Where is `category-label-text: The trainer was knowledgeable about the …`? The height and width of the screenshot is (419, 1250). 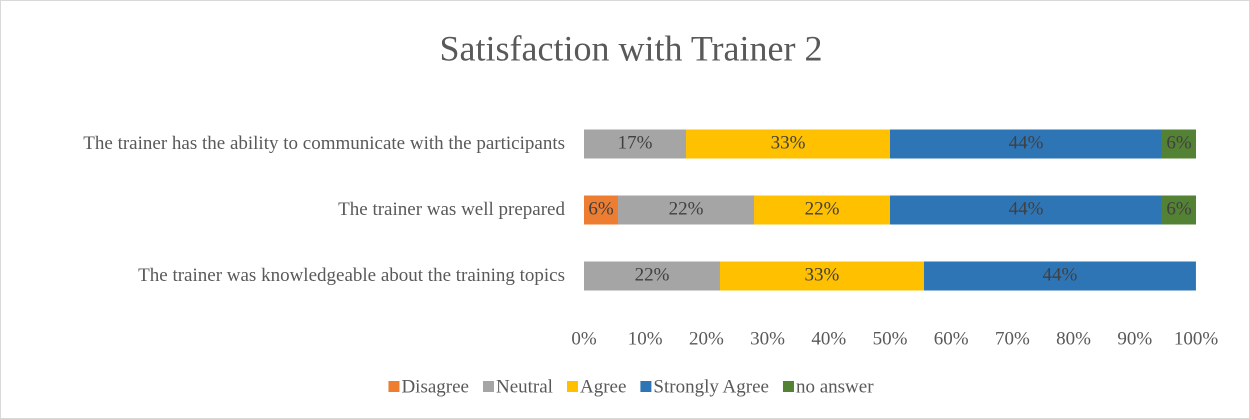 category-label-text: The trainer was knowledgeable about the … is located at coordinates (351, 275).